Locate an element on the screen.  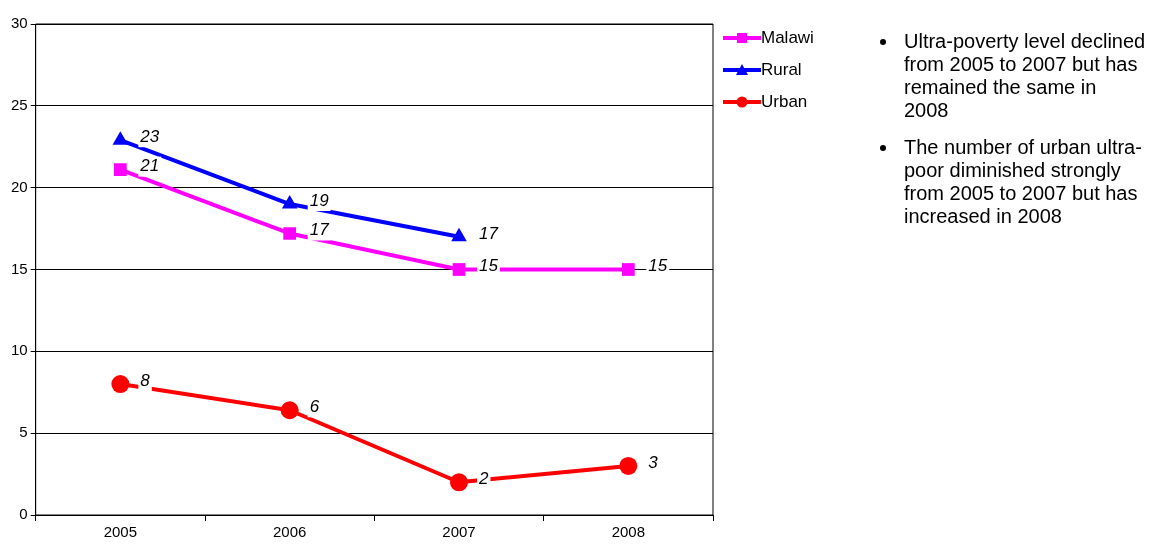
data-label: 3 is located at coordinates (653, 462).